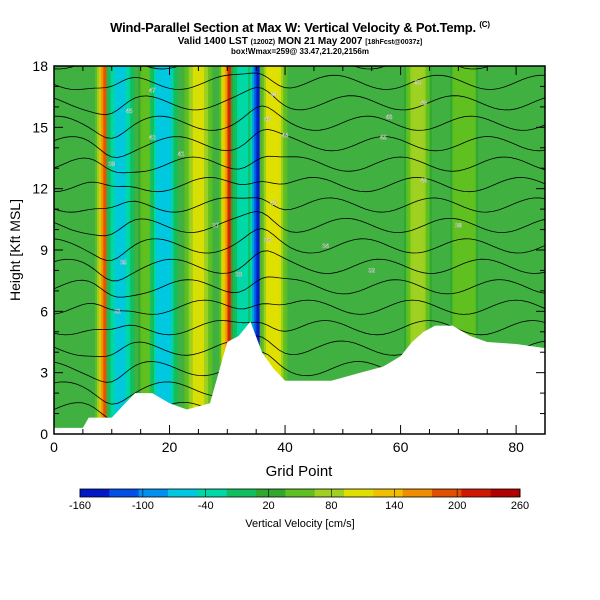 The height and width of the screenshot is (600, 600). I want to click on colorbar-tick-label: 80, so click(331, 506).